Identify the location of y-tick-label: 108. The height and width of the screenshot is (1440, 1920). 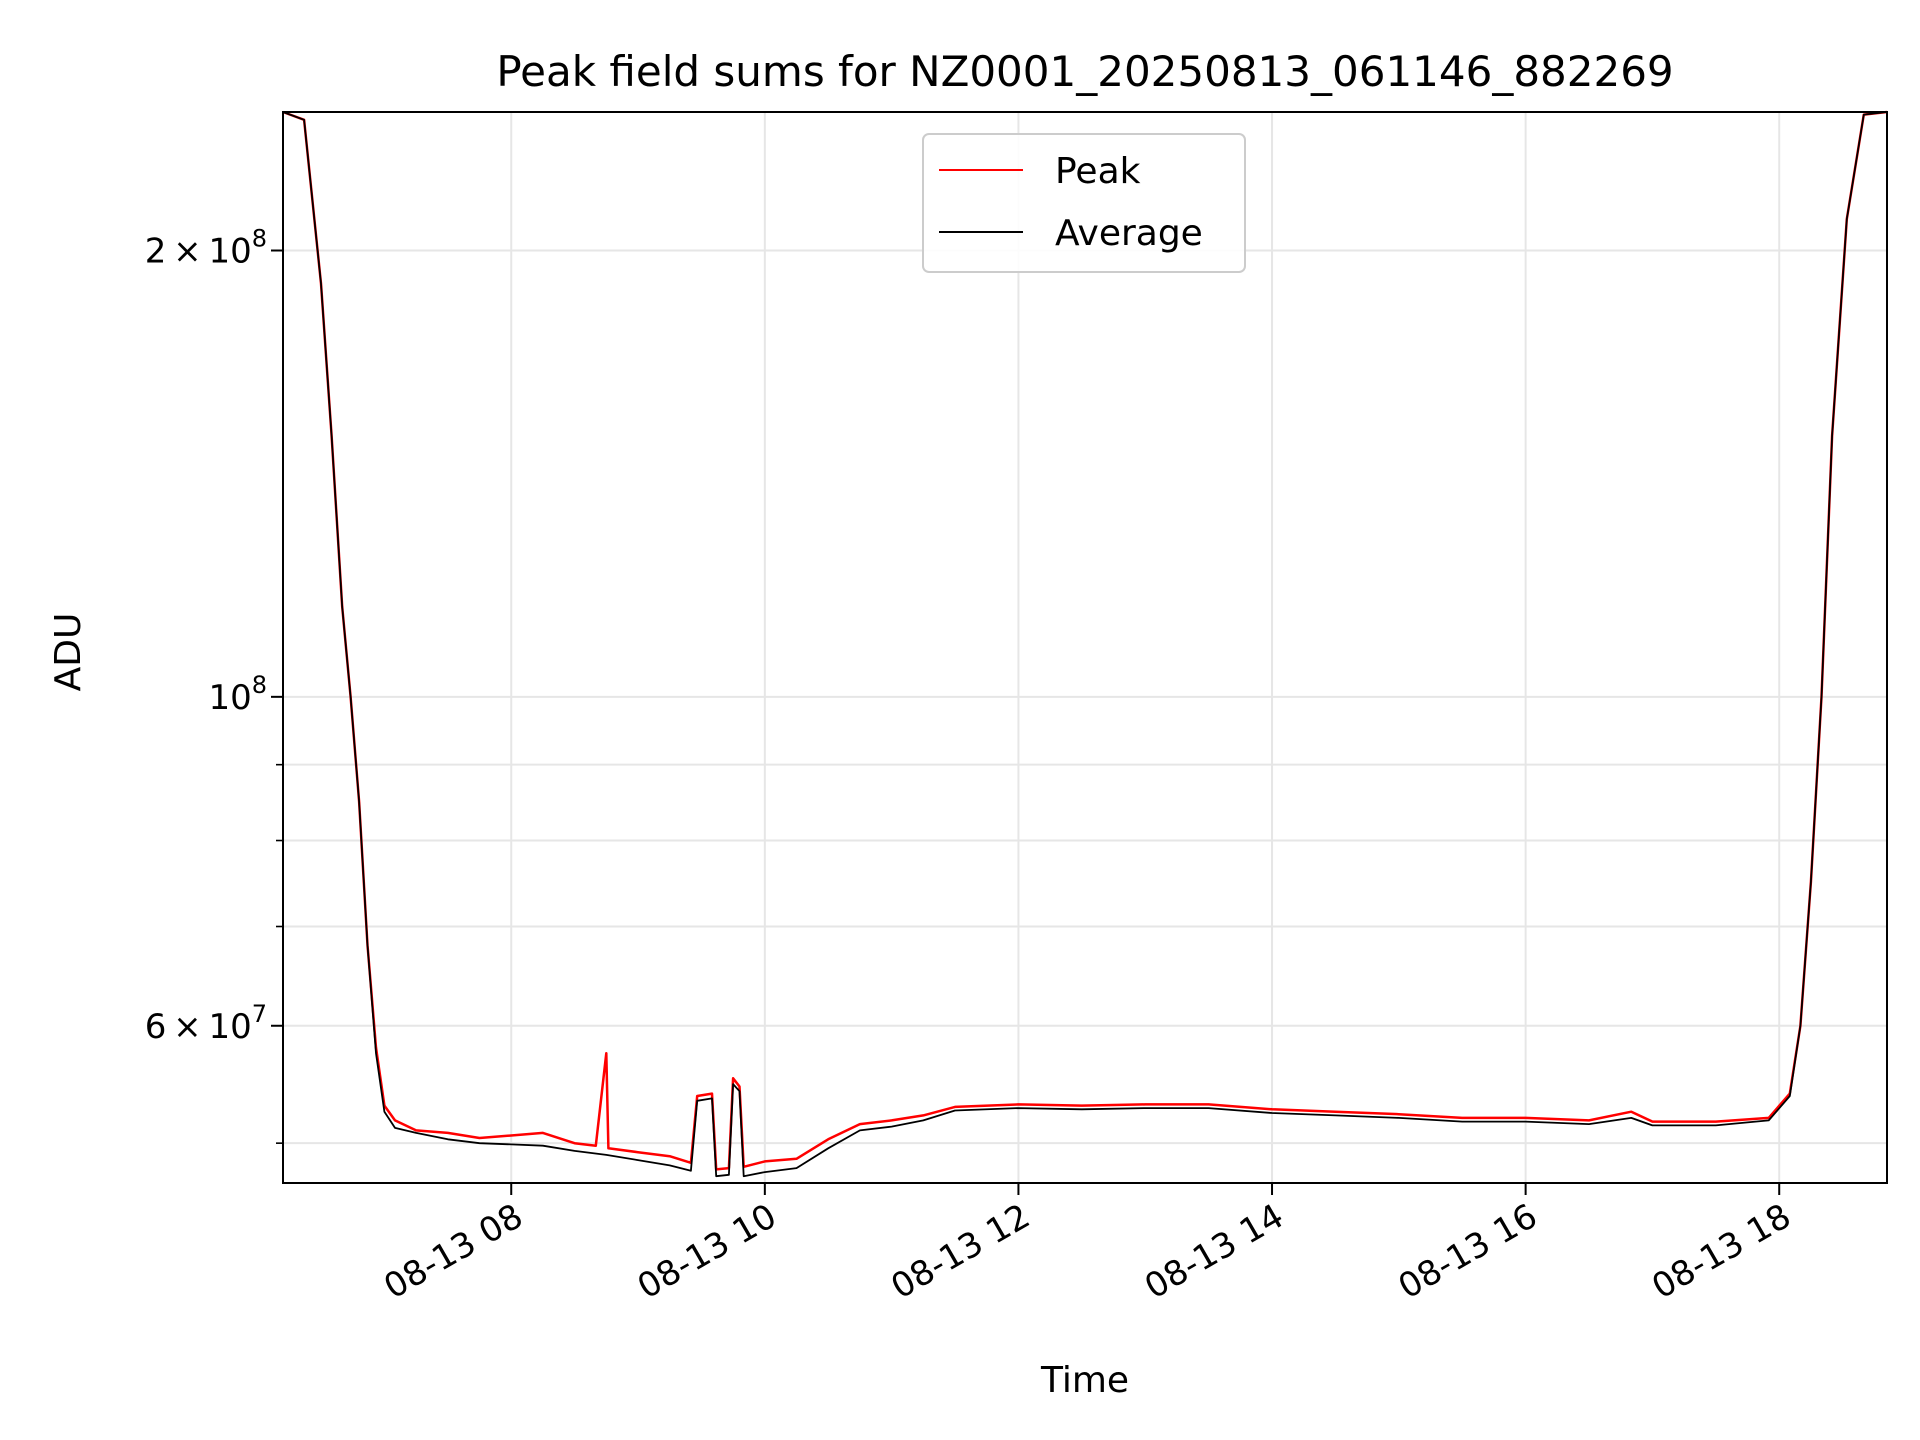
(237, 694).